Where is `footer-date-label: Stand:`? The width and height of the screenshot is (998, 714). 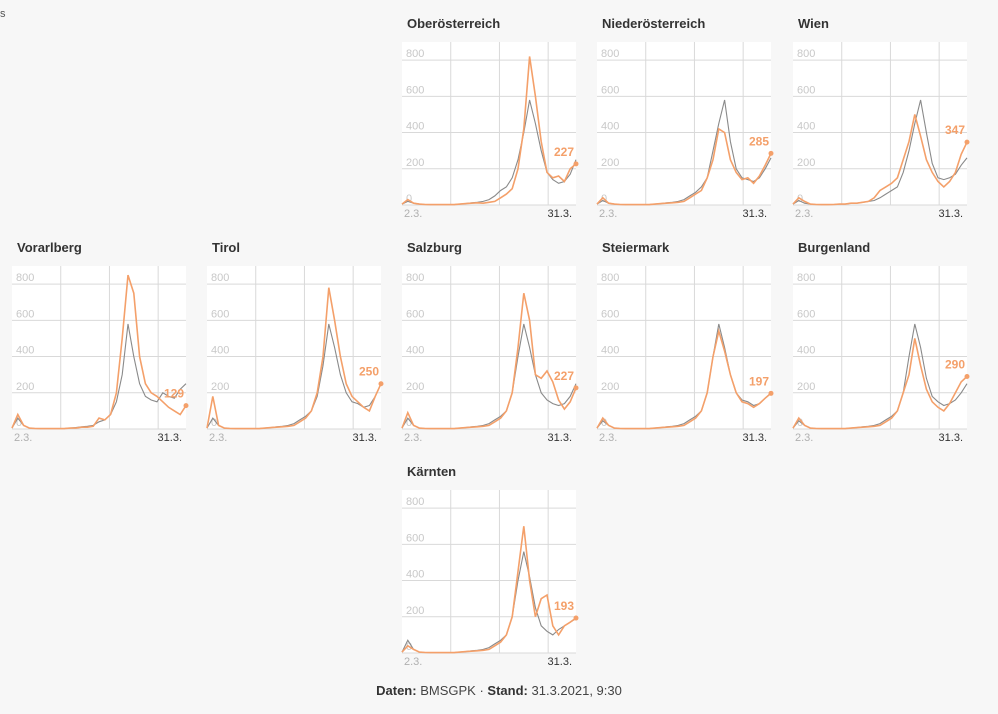 footer-date-label: Stand: is located at coordinates (507, 690).